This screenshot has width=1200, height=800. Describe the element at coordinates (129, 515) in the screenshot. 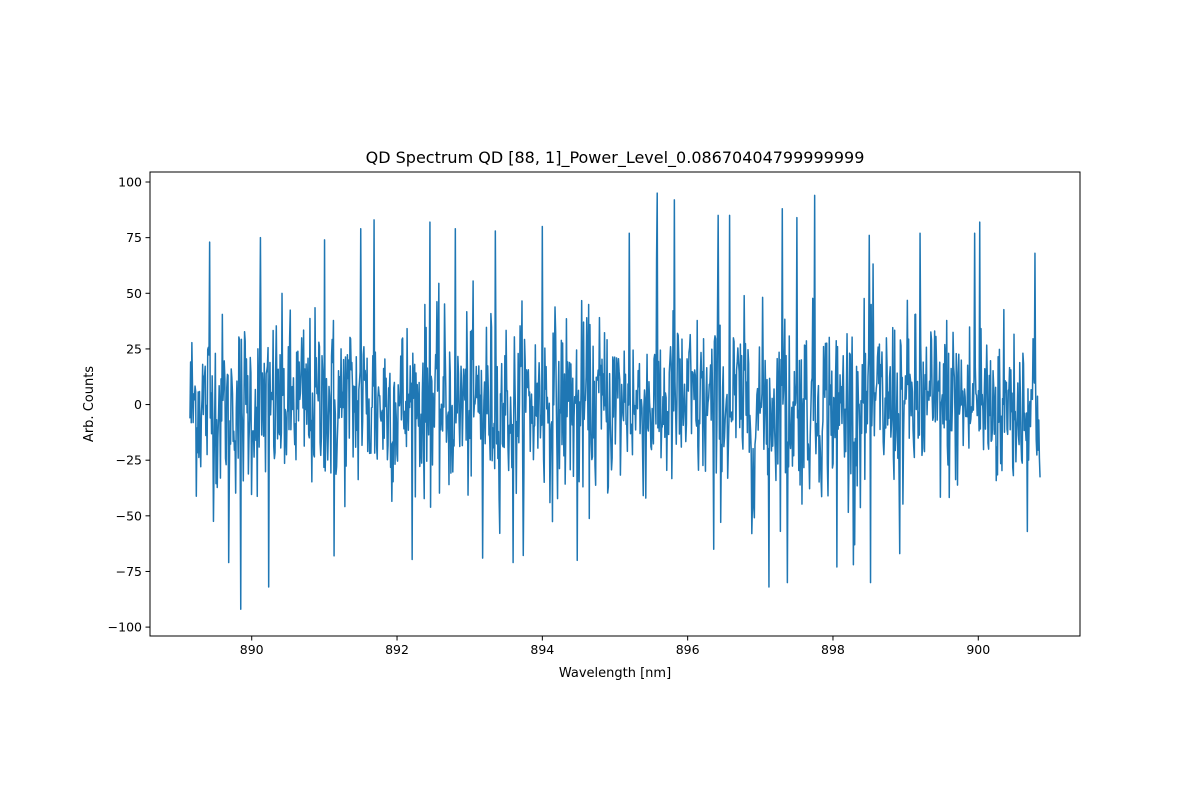

I see `y-tick-label: −50` at that location.